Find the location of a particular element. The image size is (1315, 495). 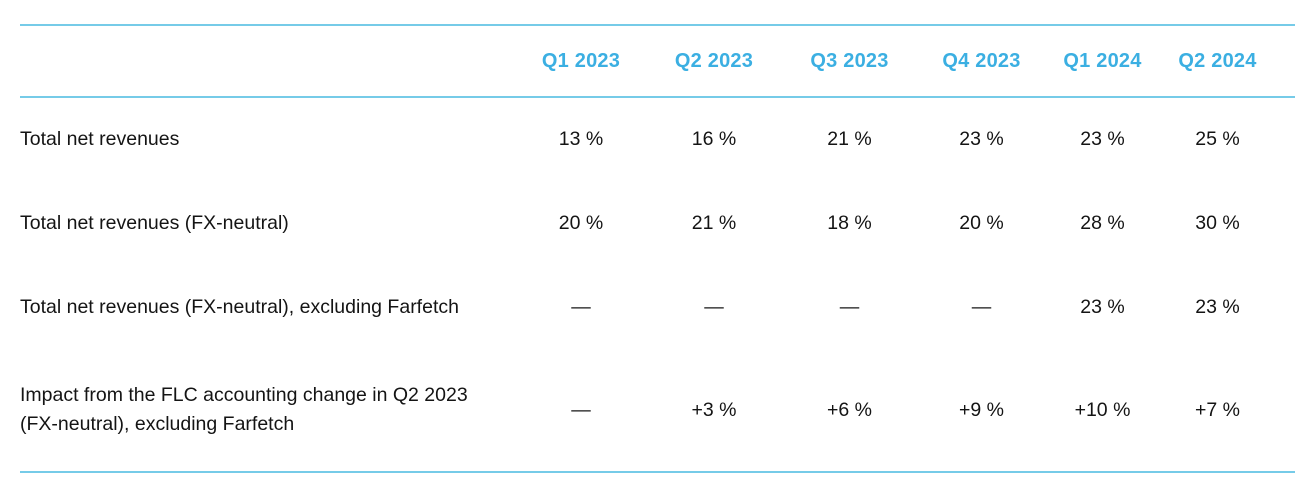

cell-value: +10 % is located at coordinates (1102, 409).